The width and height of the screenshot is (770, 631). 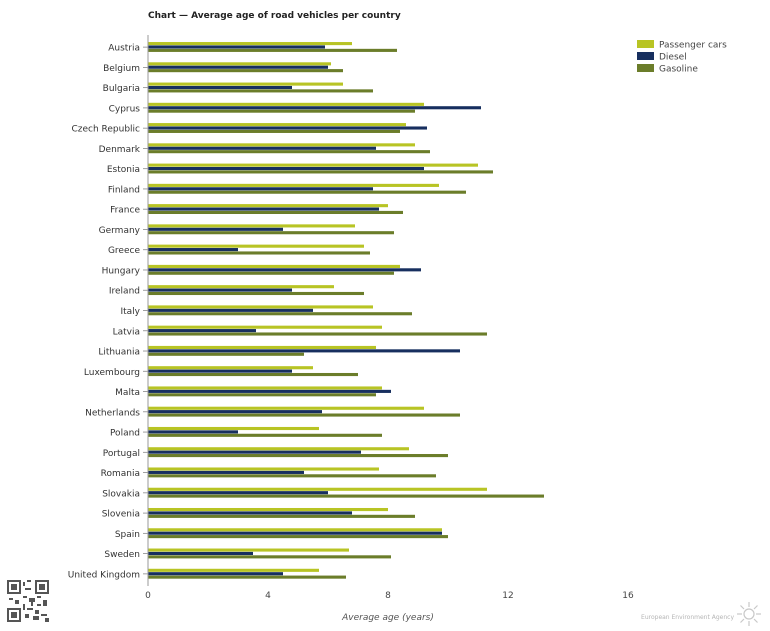 I want to click on legend-label: Gasoline, so click(x=678, y=70).